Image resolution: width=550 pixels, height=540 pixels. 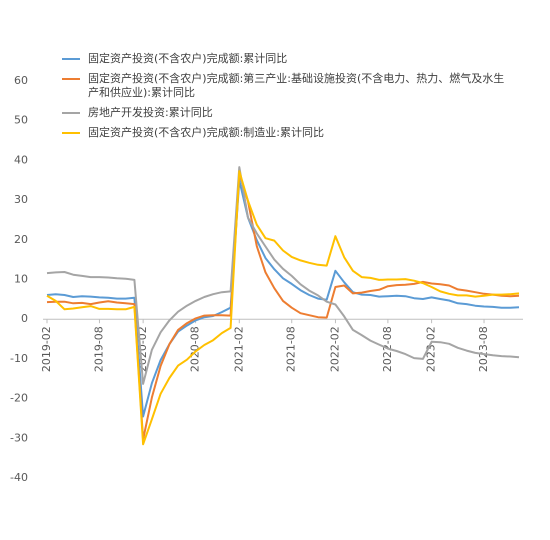 I want to click on x-tick-label: 2019-02, so click(x=46, y=349).